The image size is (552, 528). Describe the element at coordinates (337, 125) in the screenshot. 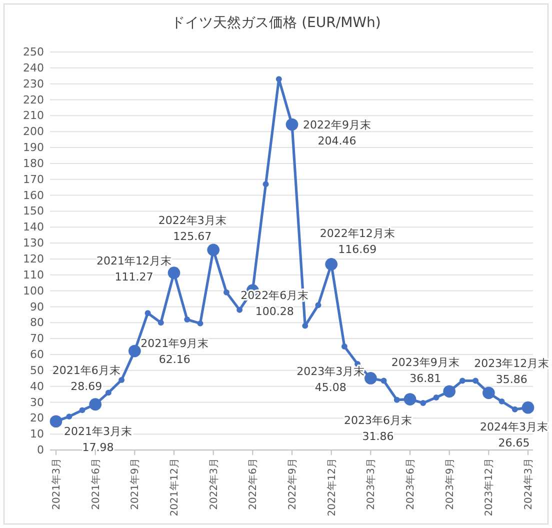

I see `annotation: 2022年9月末` at that location.